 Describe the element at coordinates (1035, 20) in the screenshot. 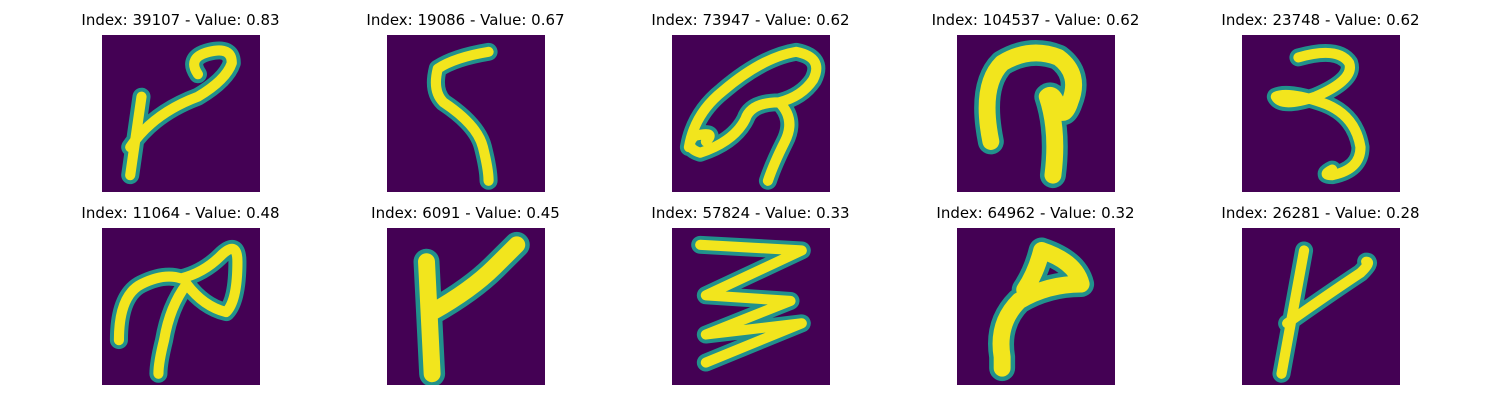

I see `sample-title-4: Index: 104537 - Value: 0.62` at that location.